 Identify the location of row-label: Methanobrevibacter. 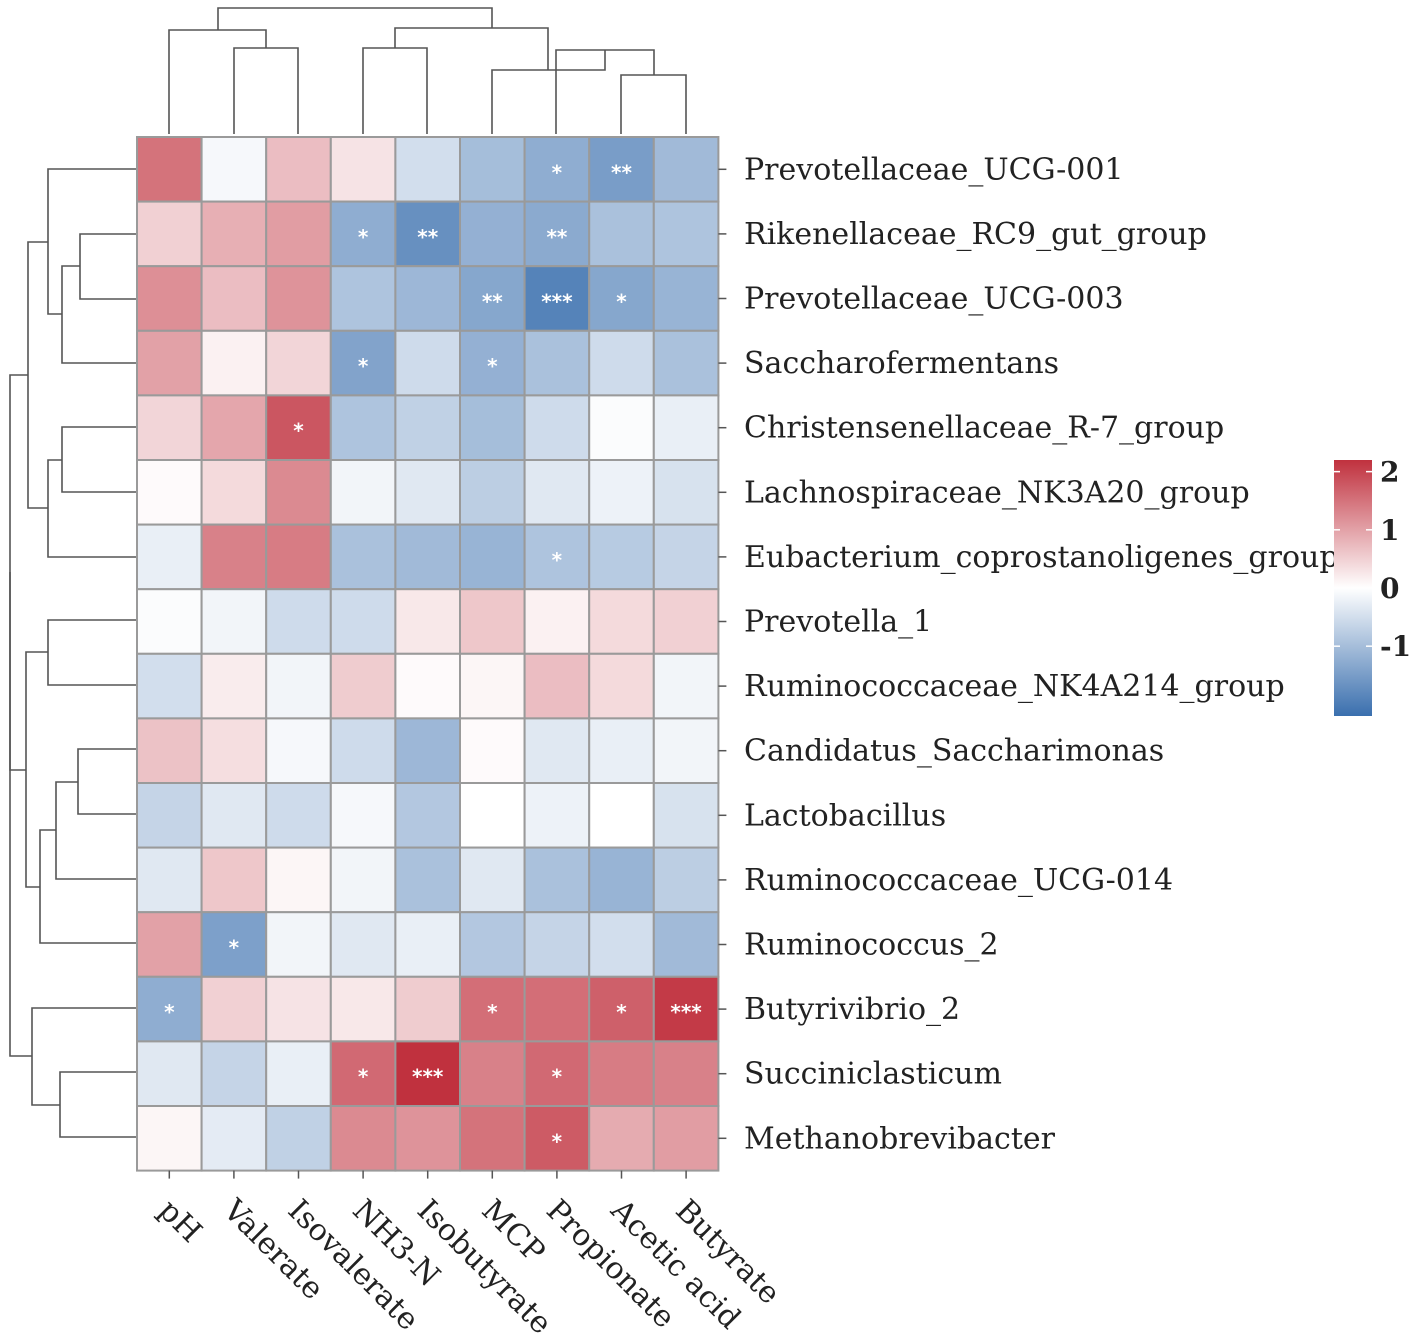
(900, 1138).